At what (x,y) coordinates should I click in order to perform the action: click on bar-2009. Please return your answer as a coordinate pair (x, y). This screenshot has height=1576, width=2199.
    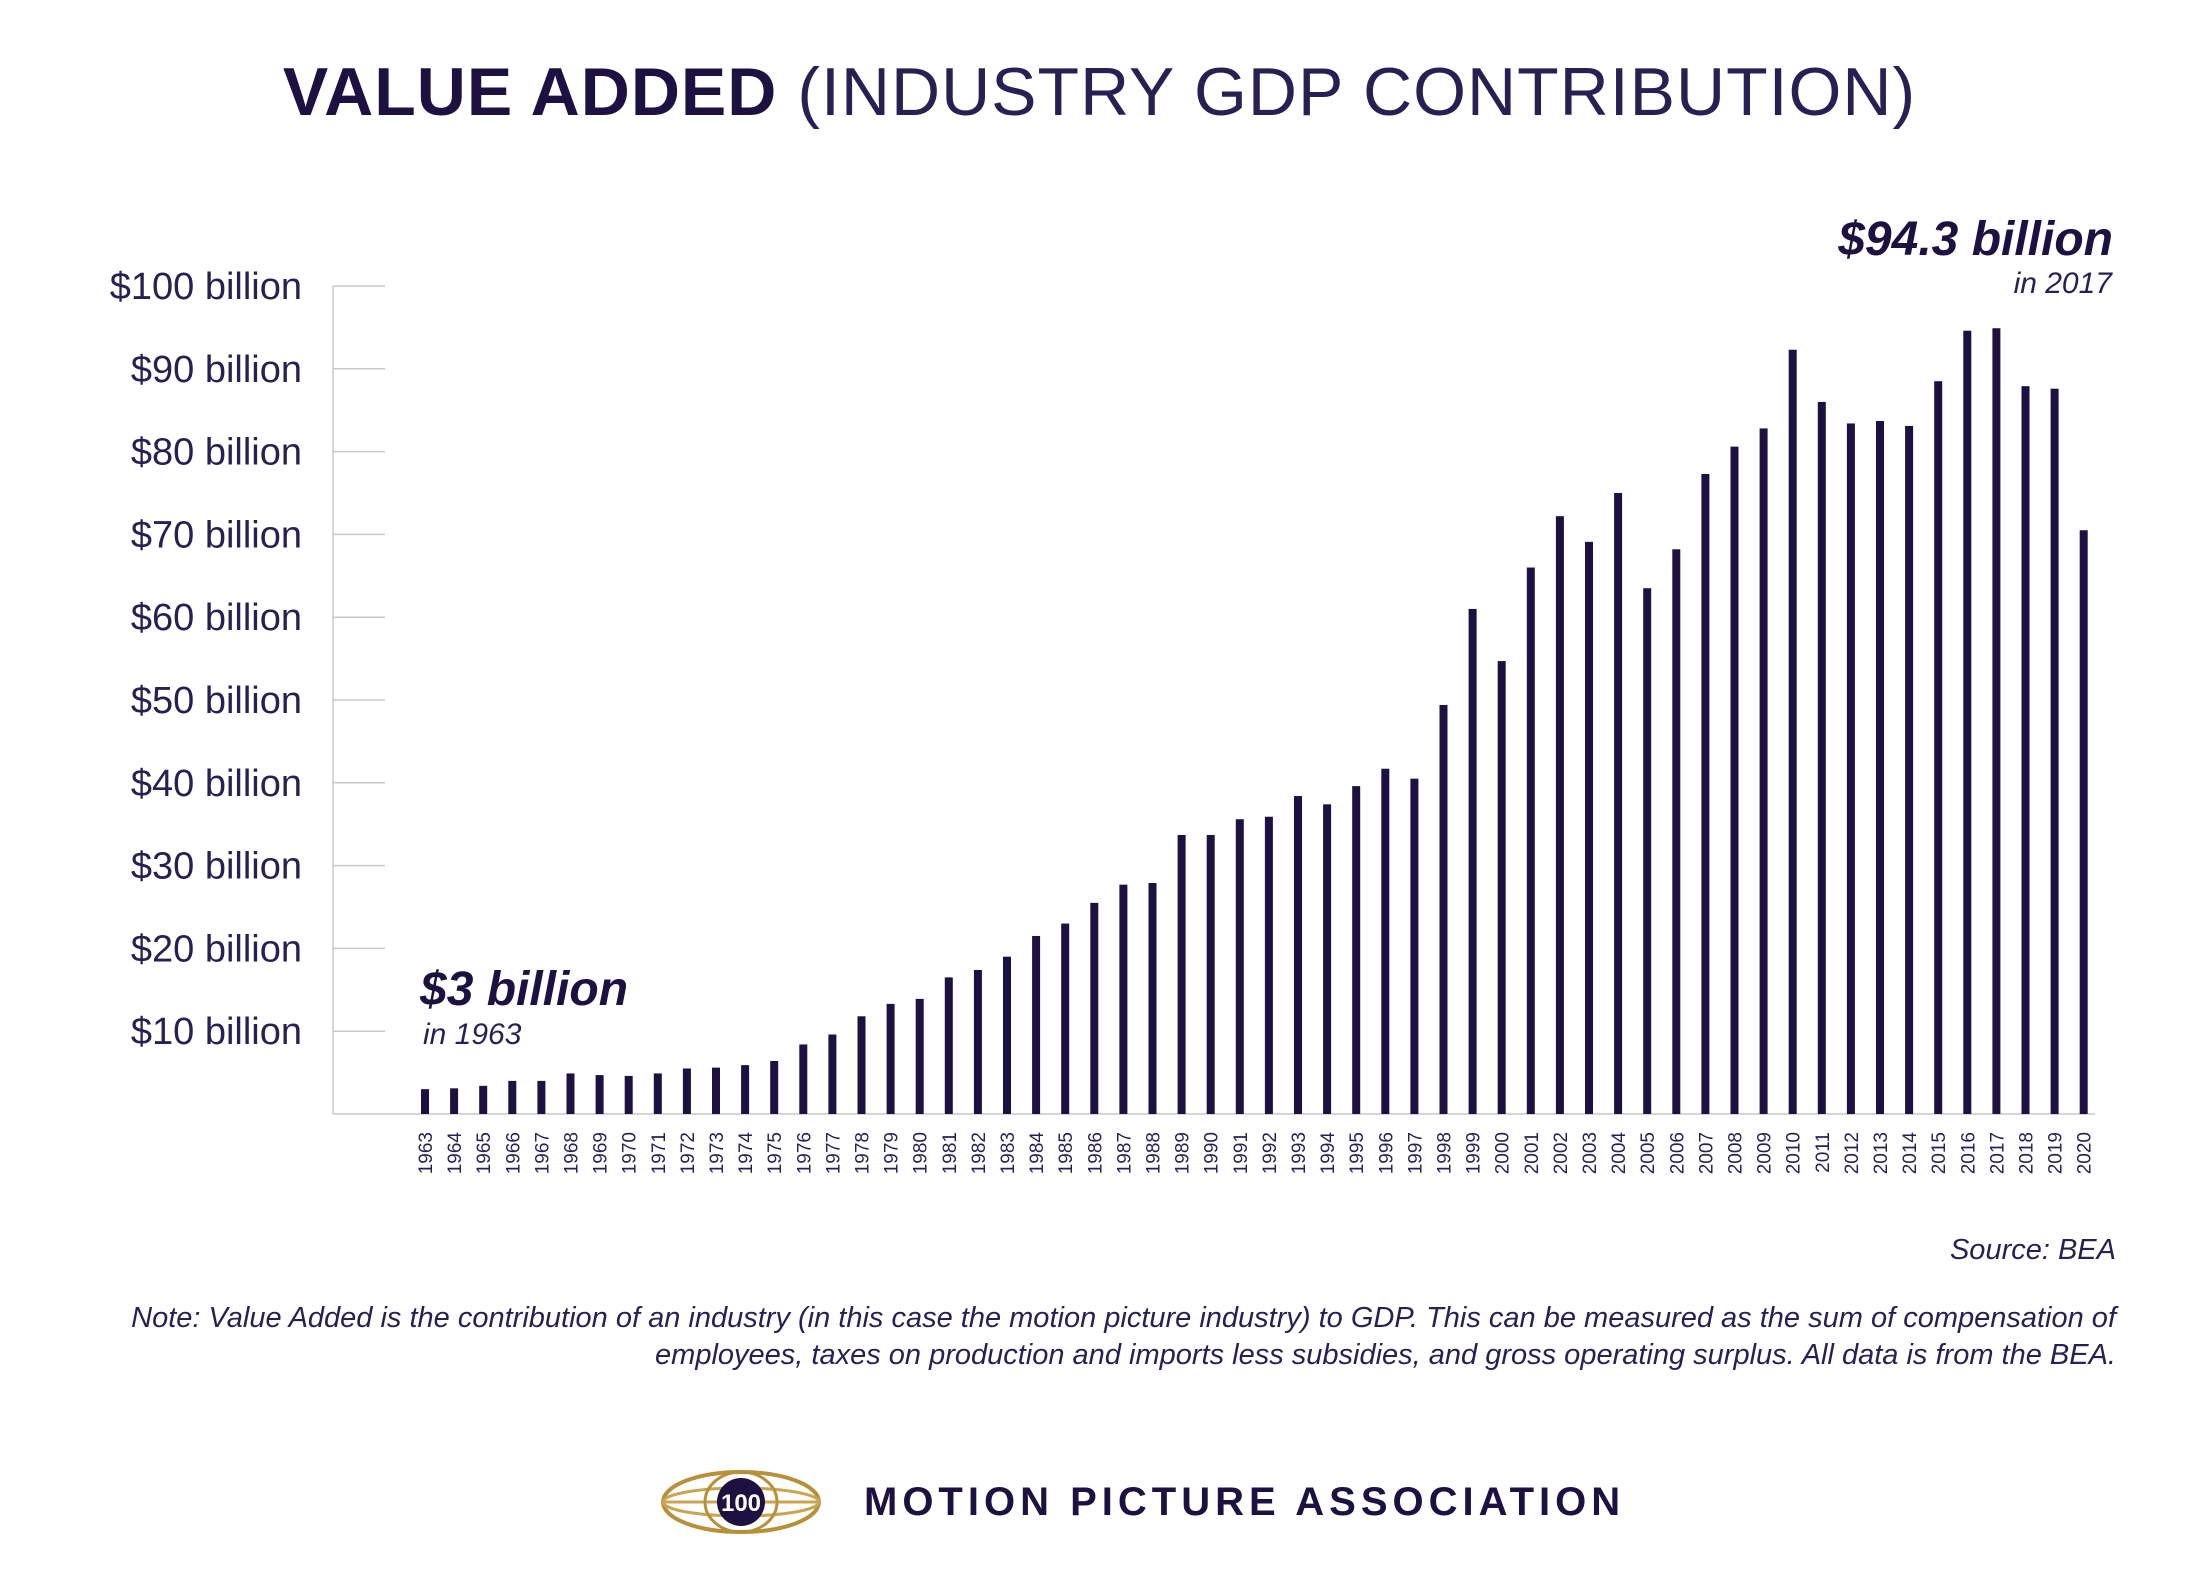
    Looking at the image, I should click on (1763, 771).